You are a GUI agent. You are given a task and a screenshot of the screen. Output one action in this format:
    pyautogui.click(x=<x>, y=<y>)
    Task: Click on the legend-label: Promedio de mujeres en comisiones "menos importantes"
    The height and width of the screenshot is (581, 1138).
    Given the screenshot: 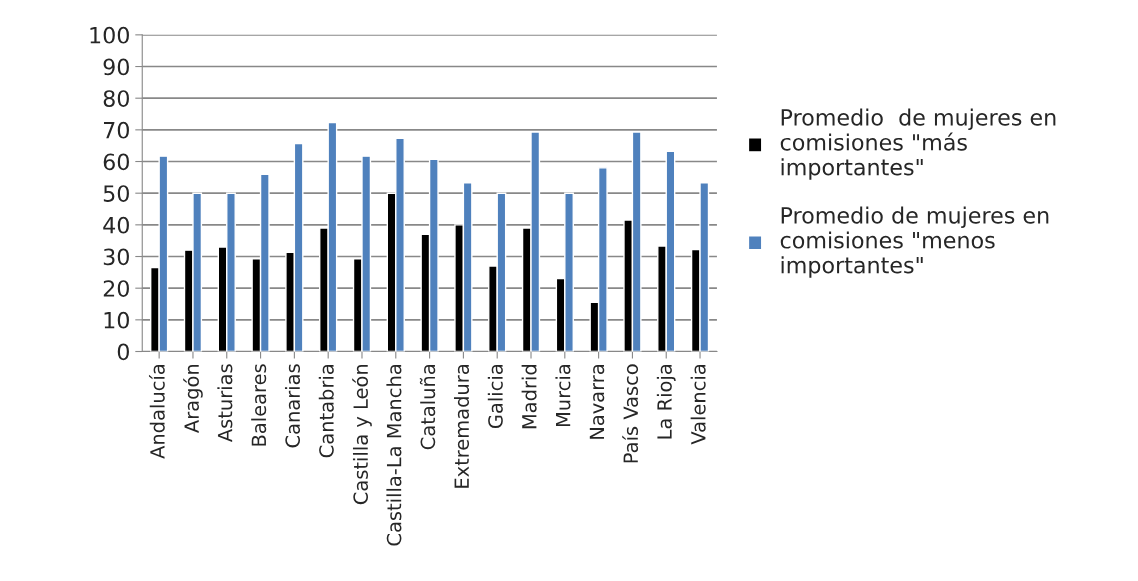 What is the action you would take?
    pyautogui.click(x=914, y=242)
    